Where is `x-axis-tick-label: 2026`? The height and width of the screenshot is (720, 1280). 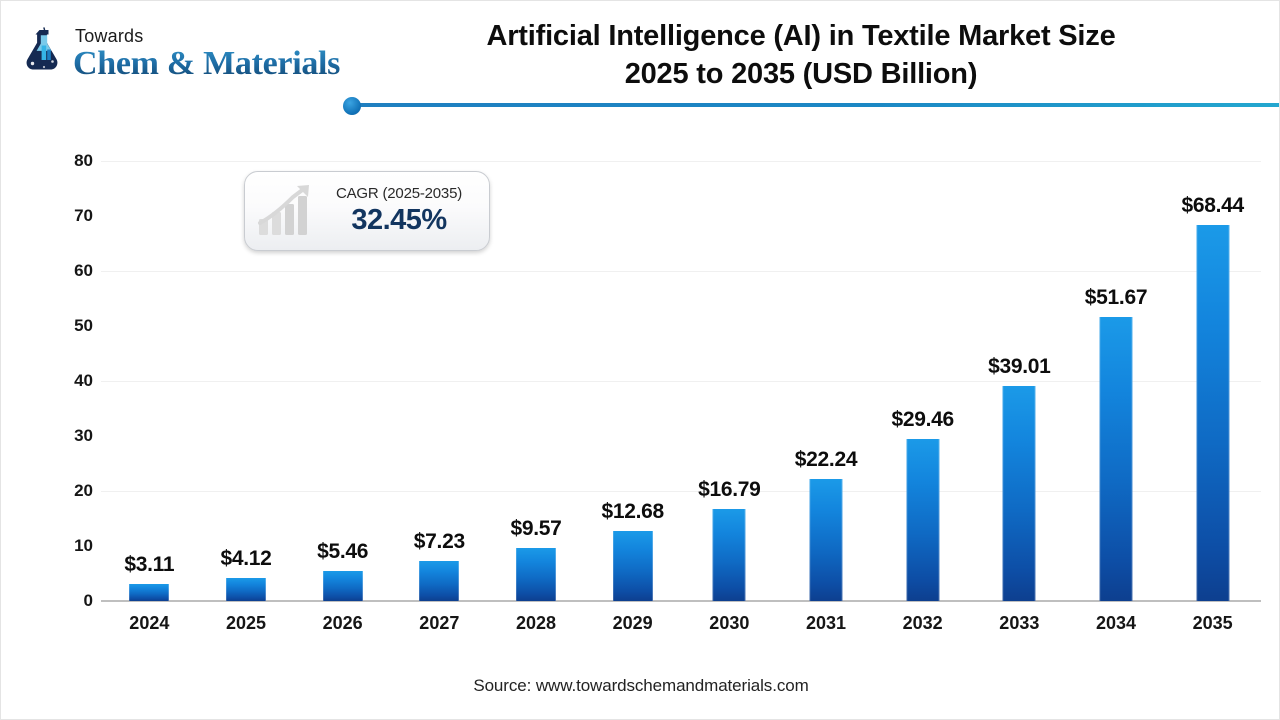
x-axis-tick-label: 2026 is located at coordinates (342, 623).